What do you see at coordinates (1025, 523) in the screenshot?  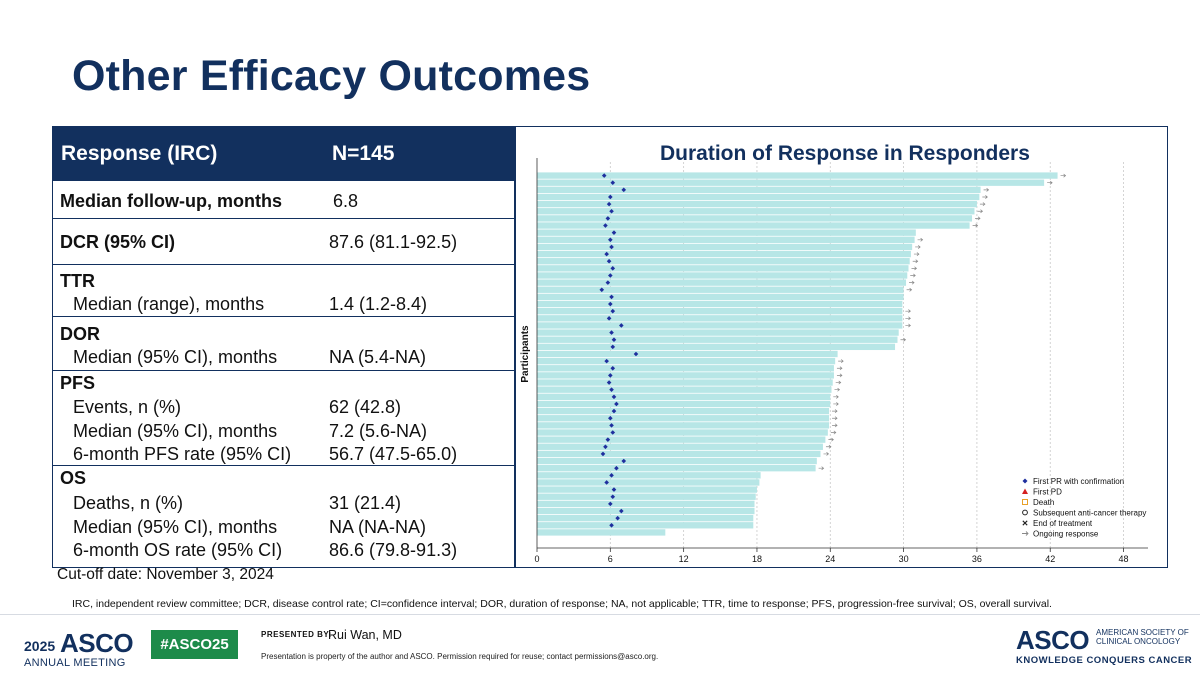 I see `legend-x-icon` at bounding box center [1025, 523].